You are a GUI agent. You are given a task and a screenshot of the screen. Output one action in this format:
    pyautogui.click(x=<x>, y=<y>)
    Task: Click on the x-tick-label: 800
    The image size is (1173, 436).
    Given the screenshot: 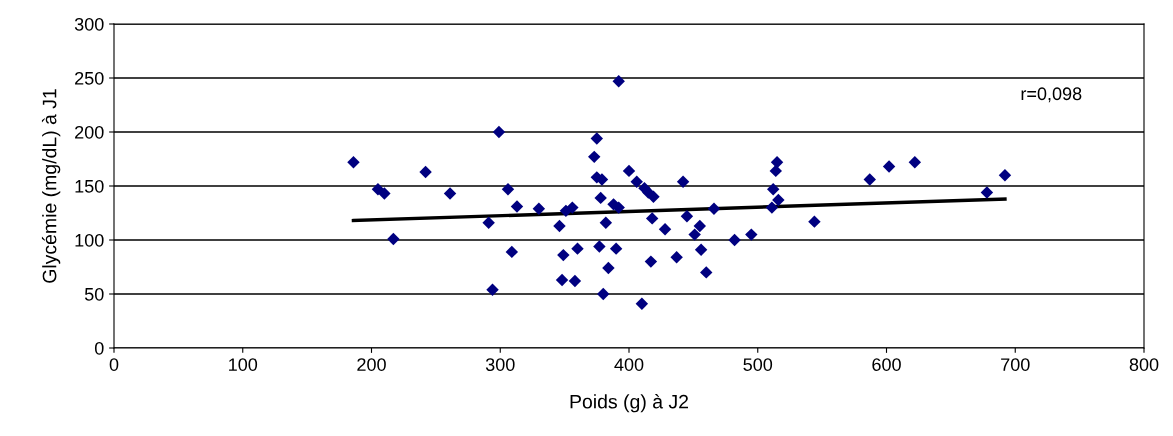 What is the action you would take?
    pyautogui.click(x=1144, y=364)
    